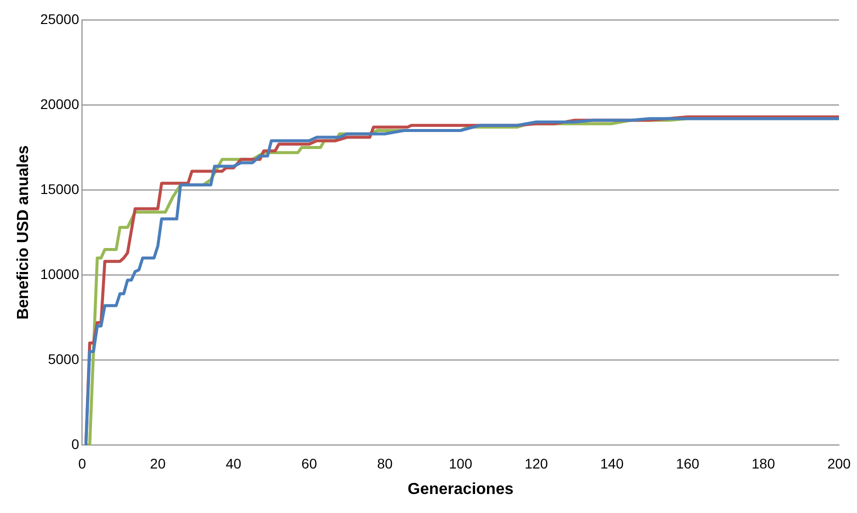 This screenshot has height=513, width=857. Describe the element at coordinates (385, 463) in the screenshot. I see `x-tick-label: 80` at that location.